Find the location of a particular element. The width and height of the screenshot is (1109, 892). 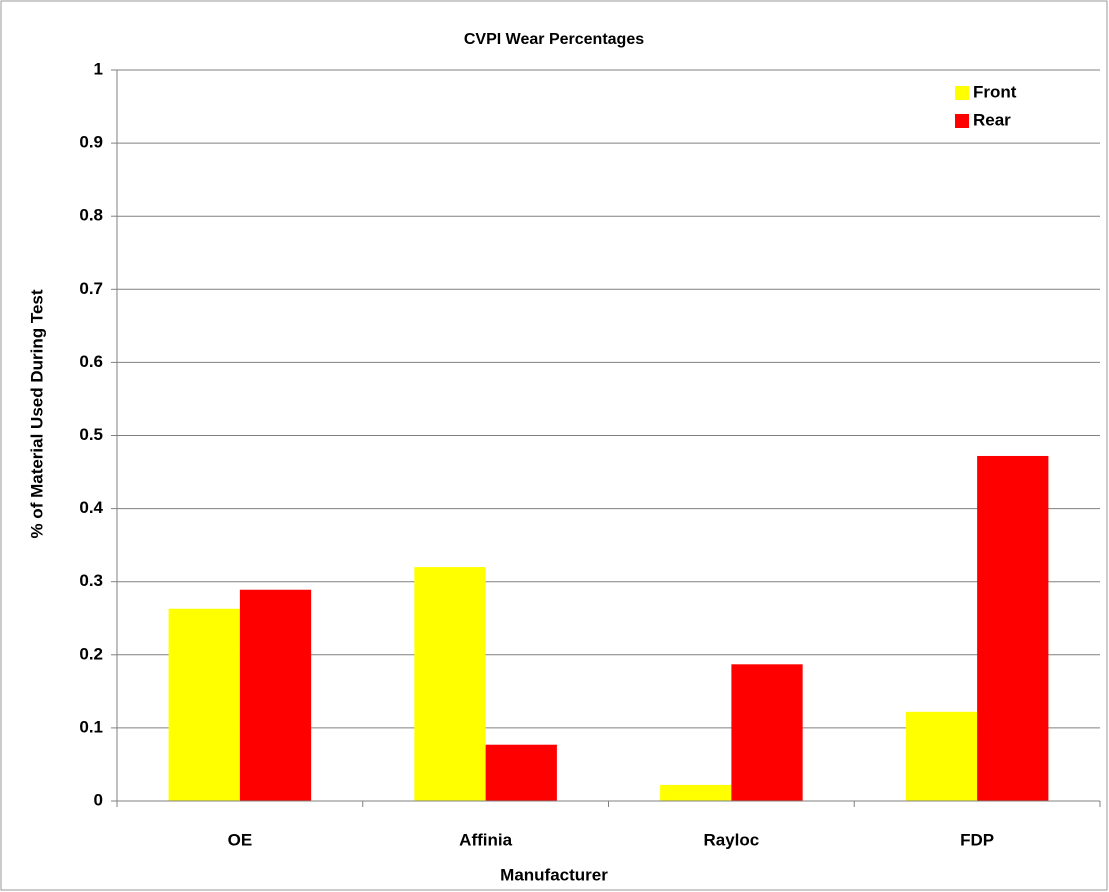

legend-label: Front is located at coordinates (995, 91).